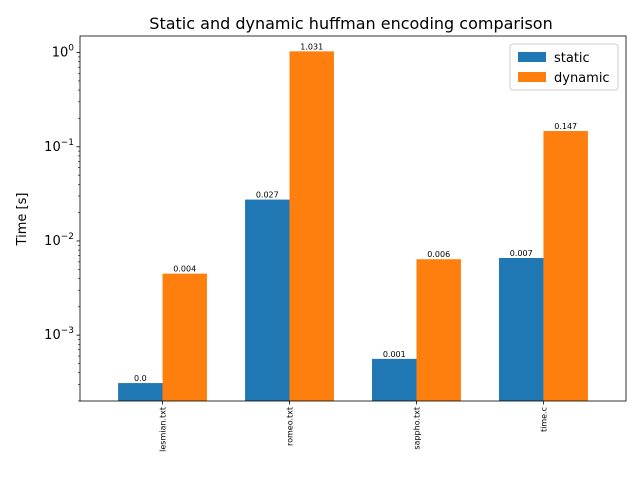 The width and height of the screenshot is (640, 480). What do you see at coordinates (394, 354) in the screenshot?
I see `bar-value-label: 0.001` at bounding box center [394, 354].